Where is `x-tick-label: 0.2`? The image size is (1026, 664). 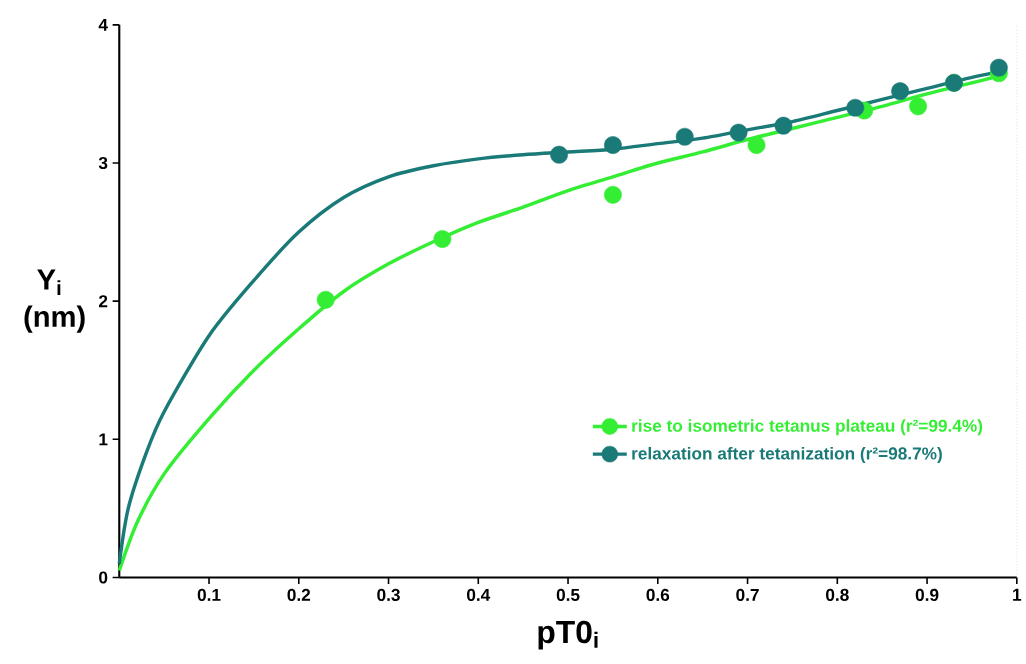
x-tick-label: 0.2 is located at coordinates (299, 594).